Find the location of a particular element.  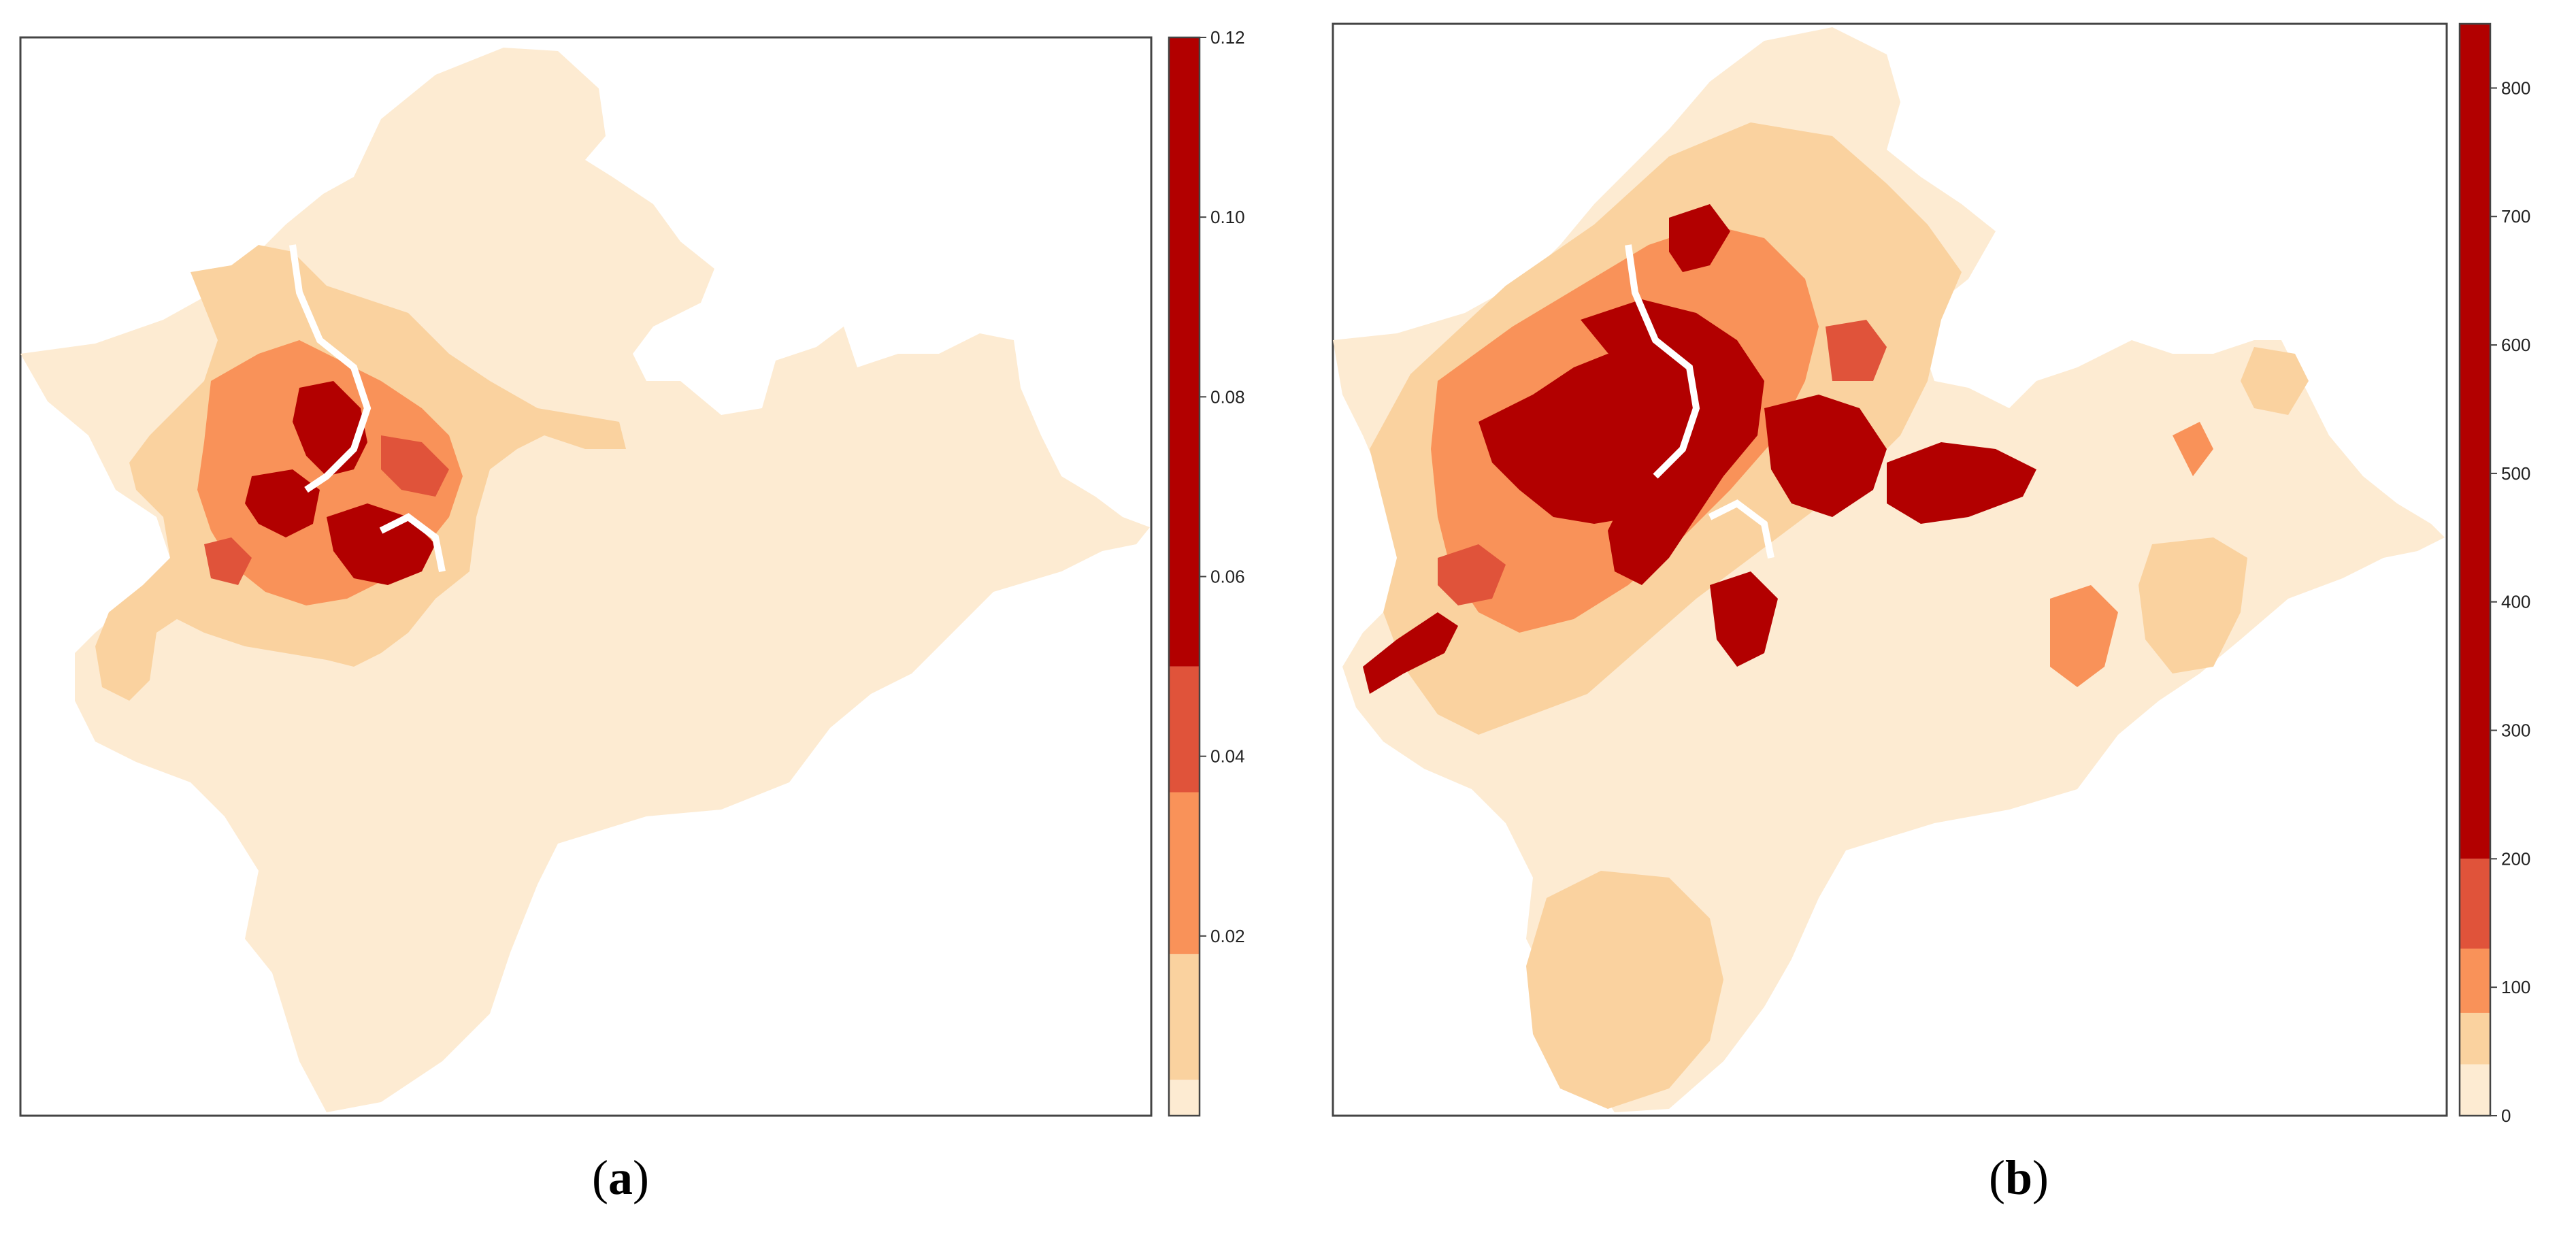

legend-tick-label: 100 is located at coordinates (2515, 987).